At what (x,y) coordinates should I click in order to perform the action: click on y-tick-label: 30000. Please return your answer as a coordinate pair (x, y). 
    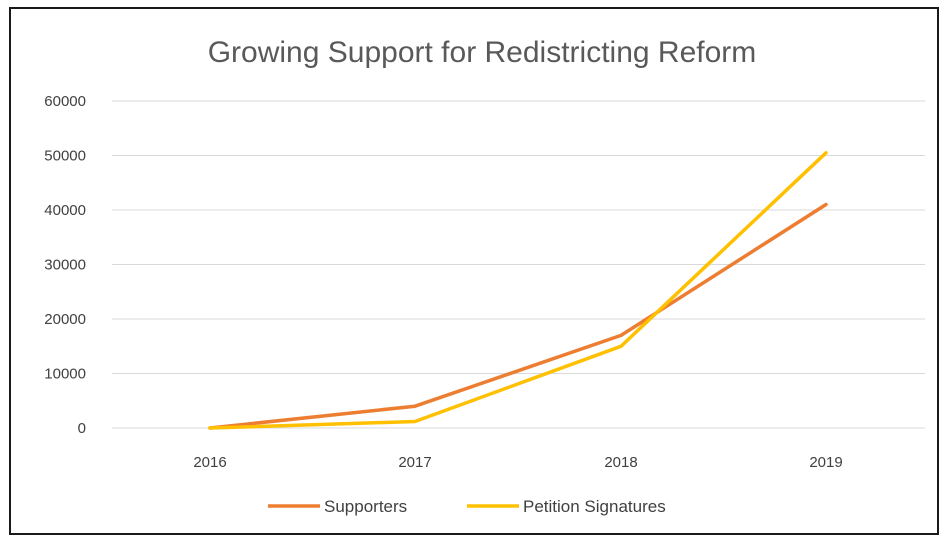
    Looking at the image, I should click on (65, 265).